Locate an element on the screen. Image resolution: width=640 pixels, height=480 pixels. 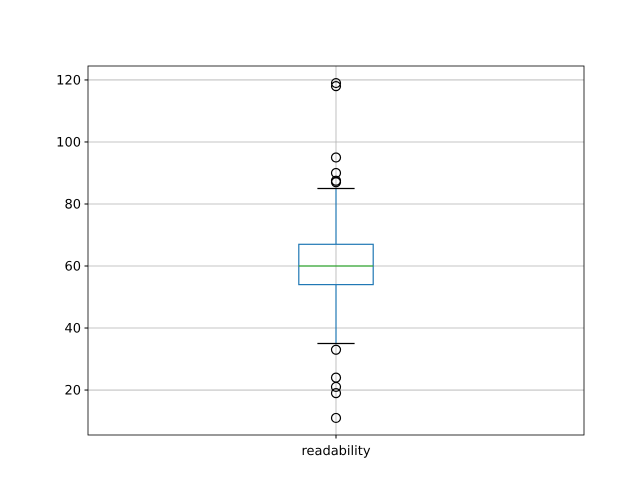
y-tick-label: 20 is located at coordinates (72, 391).